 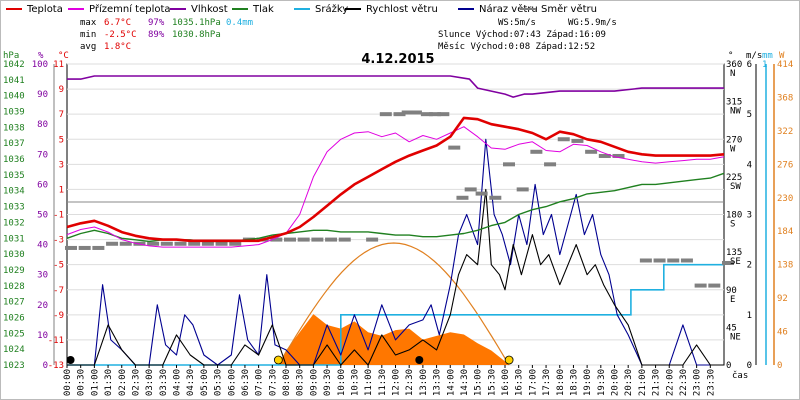 I want to click on x-tick-label: 06:30, so click(x=246, y=382).